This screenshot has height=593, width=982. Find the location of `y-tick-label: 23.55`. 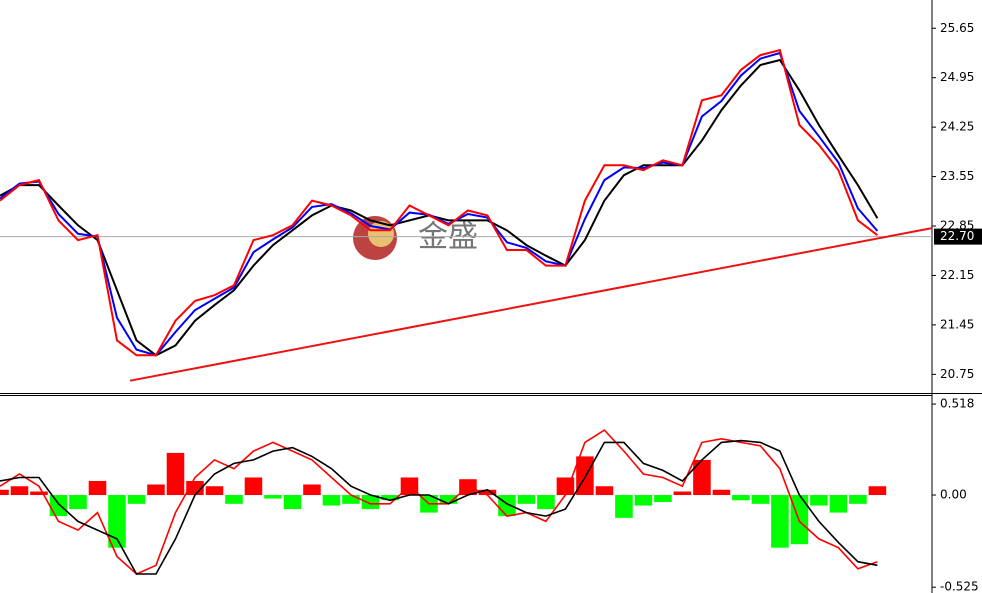

y-tick-label: 23.55 is located at coordinates (957, 176).